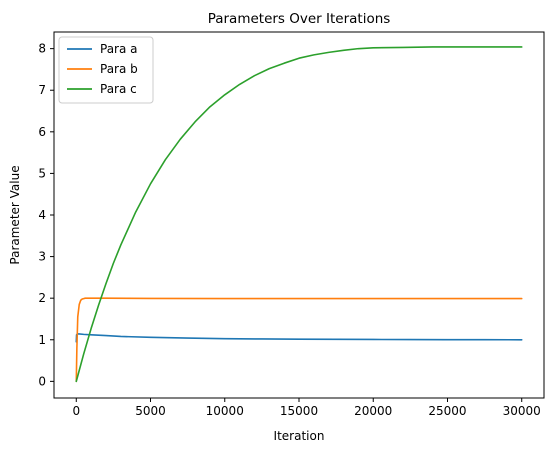  I want to click on legend-label: Para b, so click(119, 69).